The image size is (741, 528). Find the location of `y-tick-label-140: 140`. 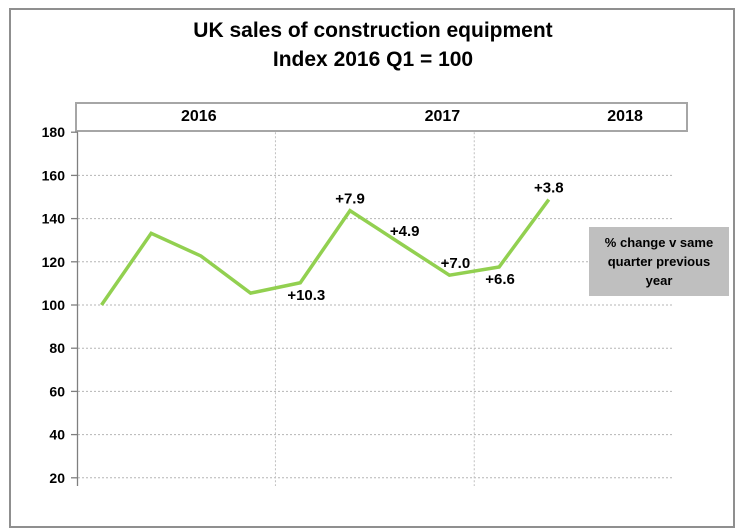

y-tick-label-140: 140 is located at coordinates (54, 219).